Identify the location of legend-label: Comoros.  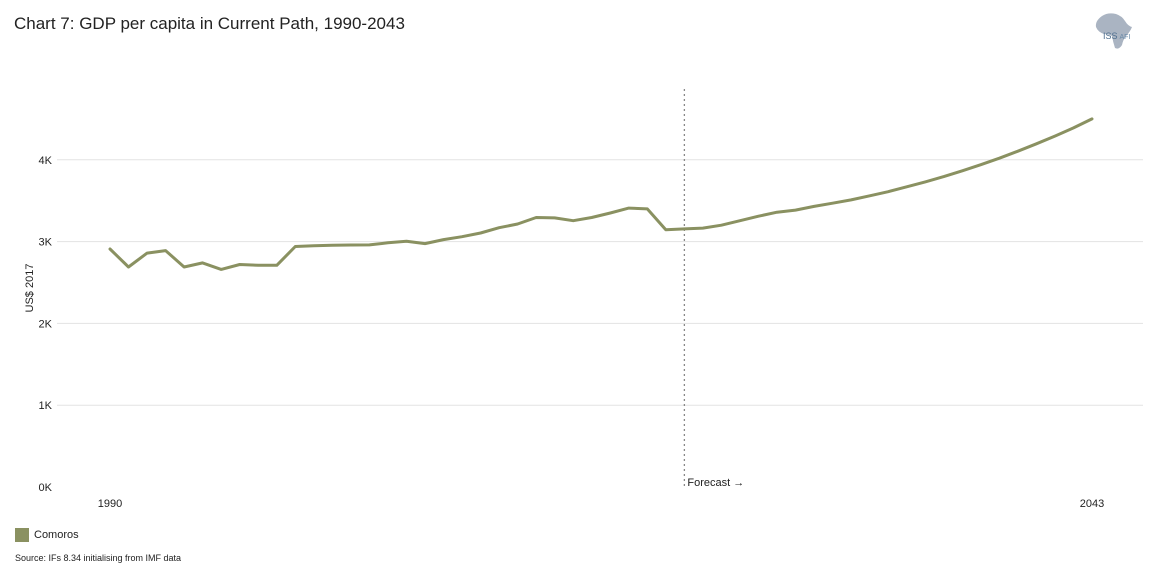
(56, 535).